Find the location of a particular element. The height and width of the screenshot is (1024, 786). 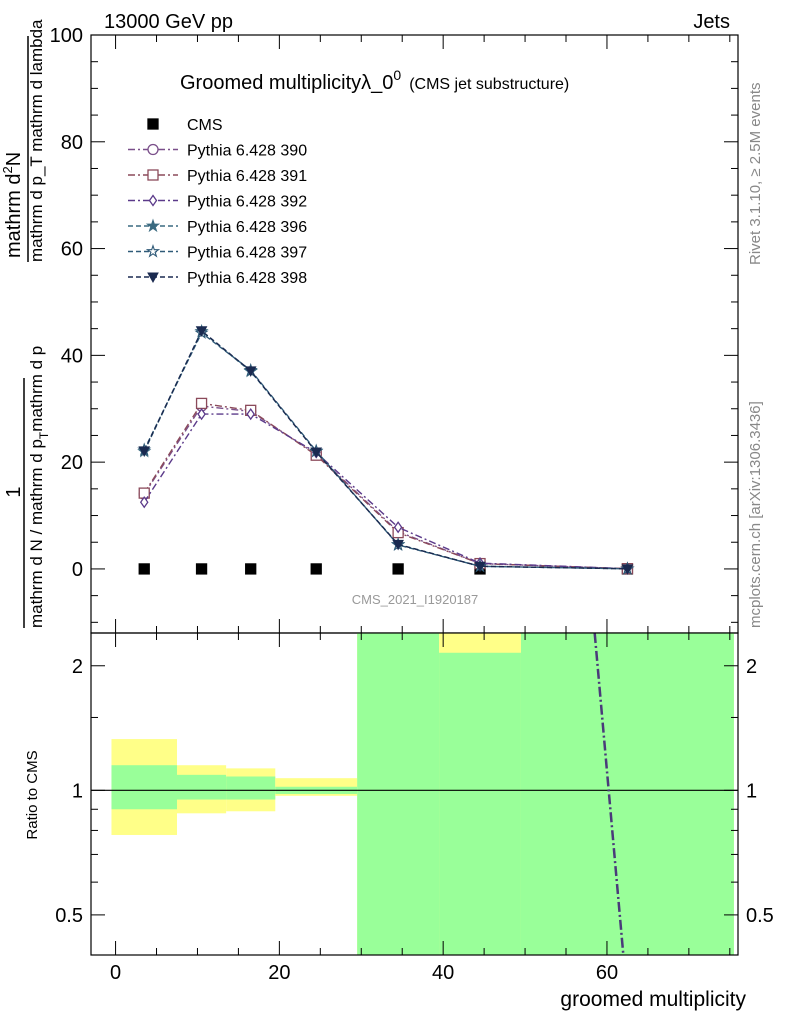

header-right: Jets is located at coordinates (711, 22).